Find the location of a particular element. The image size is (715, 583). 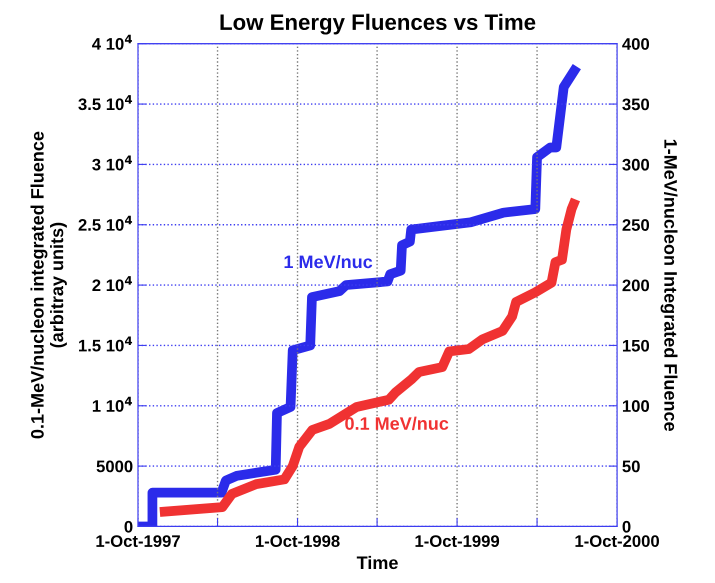

y-tick-label: 4 10$^{4}$ is located at coordinates (112, 42).